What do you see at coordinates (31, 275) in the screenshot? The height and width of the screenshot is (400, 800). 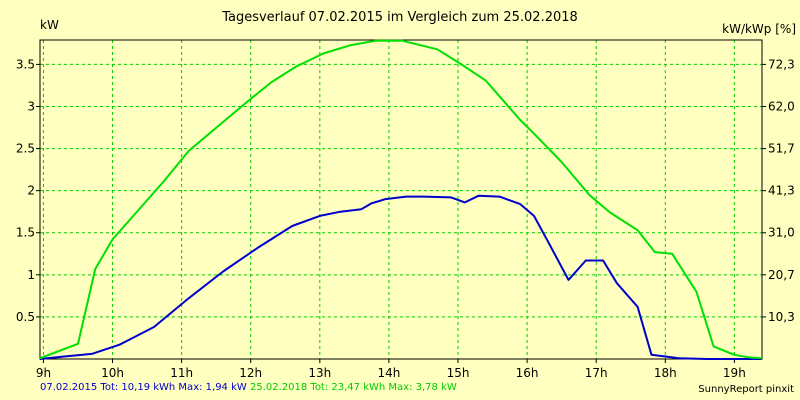 I see `y-tick-label-left-1: 1` at bounding box center [31, 275].